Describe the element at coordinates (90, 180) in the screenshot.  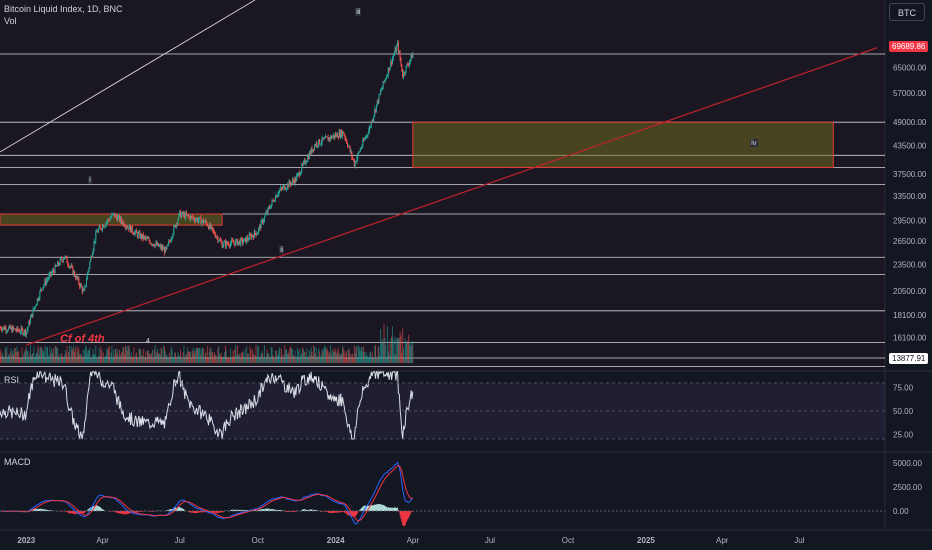
I see `wave-label-icon: ⅰ` at that location.